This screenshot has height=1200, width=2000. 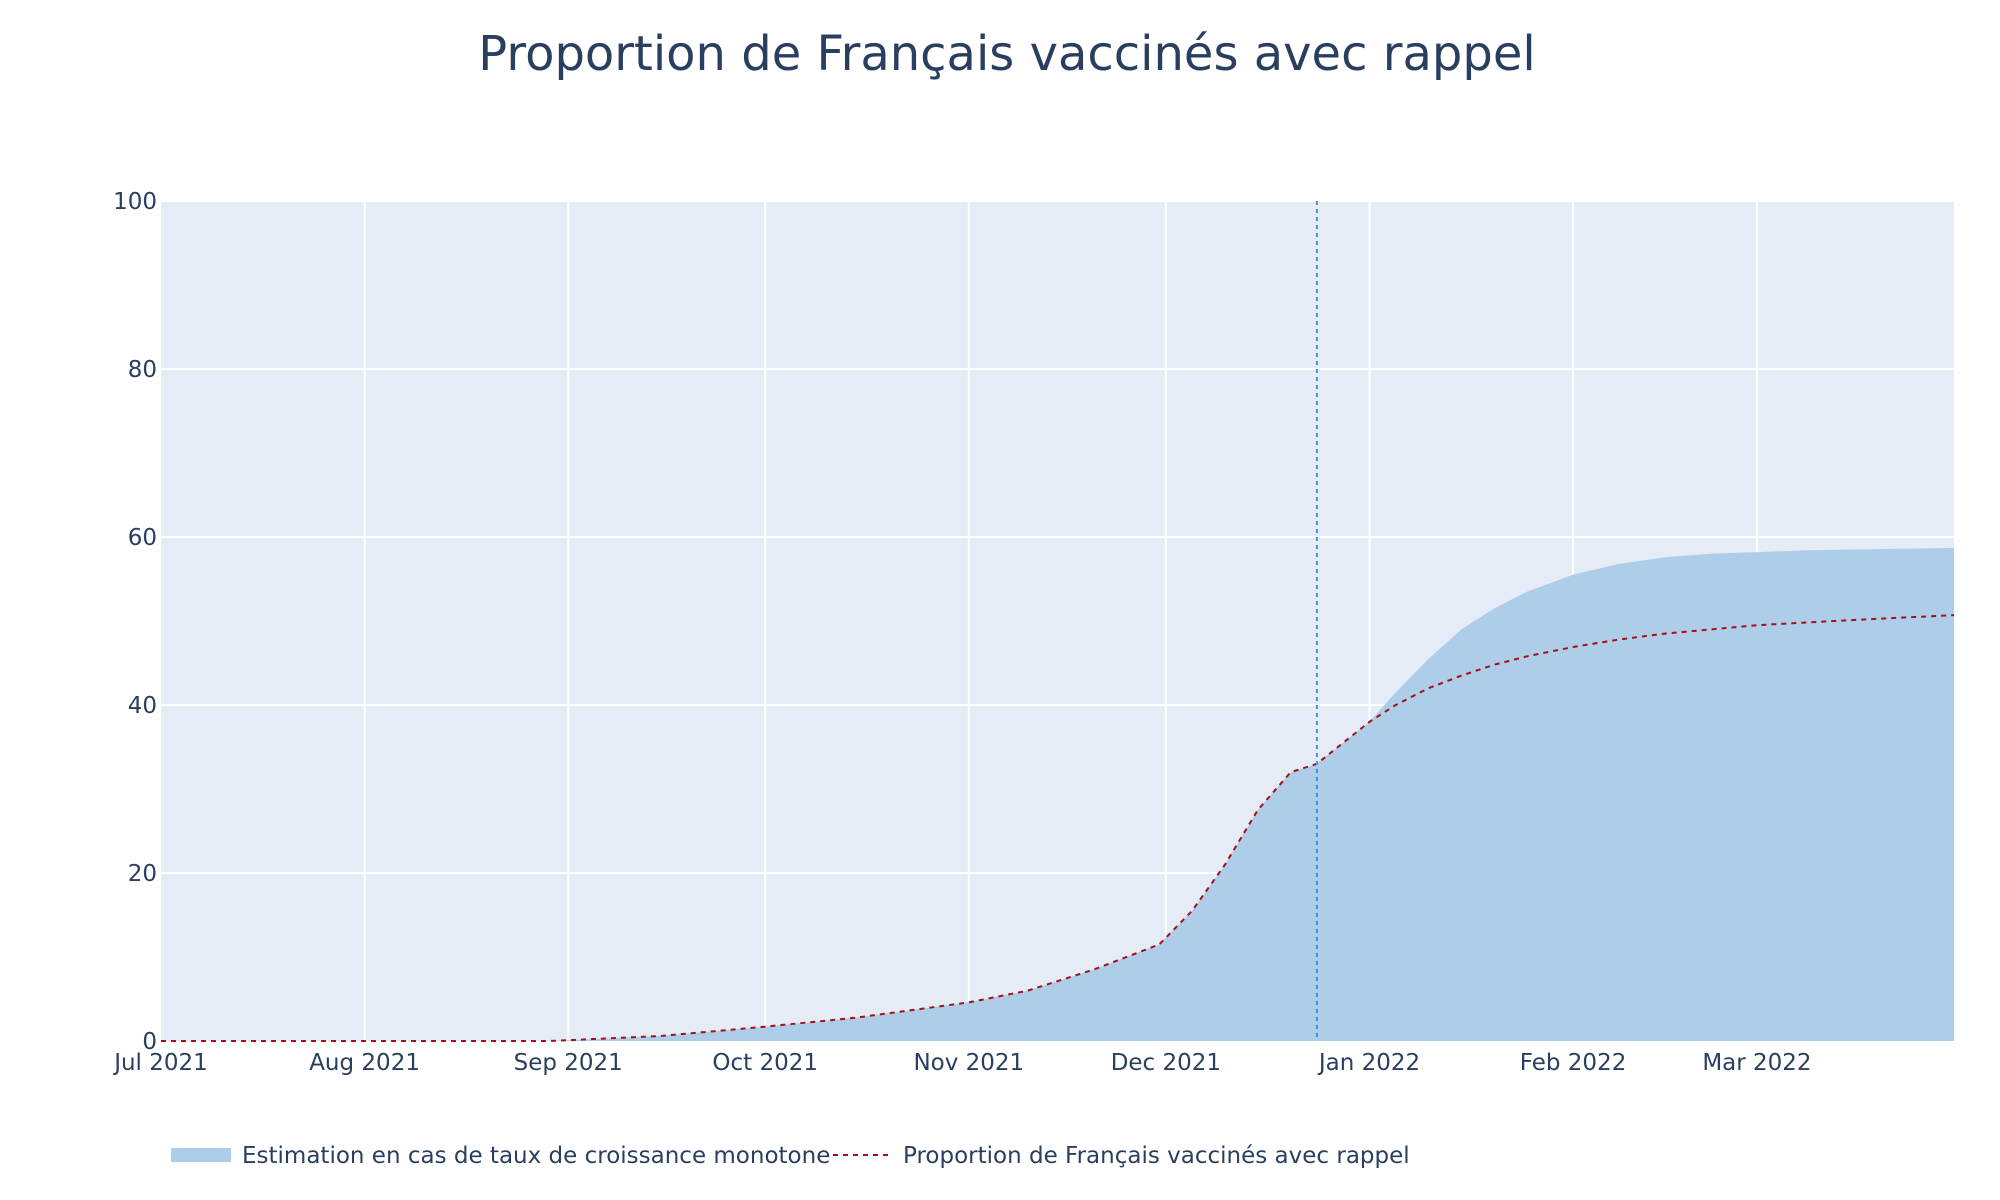 I want to click on x-tick-label: Sep 2021, so click(x=568, y=1063).